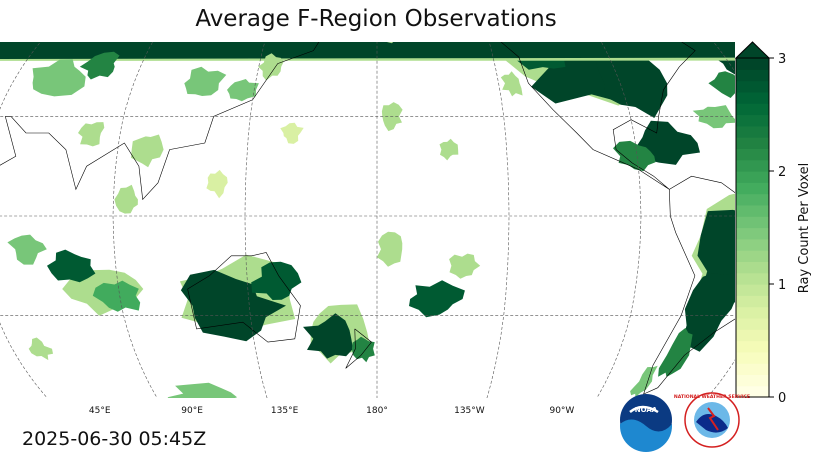  What do you see at coordinates (804, 228) in the screenshot?
I see `colorbar-label: Ray Count Per Voxel` at bounding box center [804, 228].